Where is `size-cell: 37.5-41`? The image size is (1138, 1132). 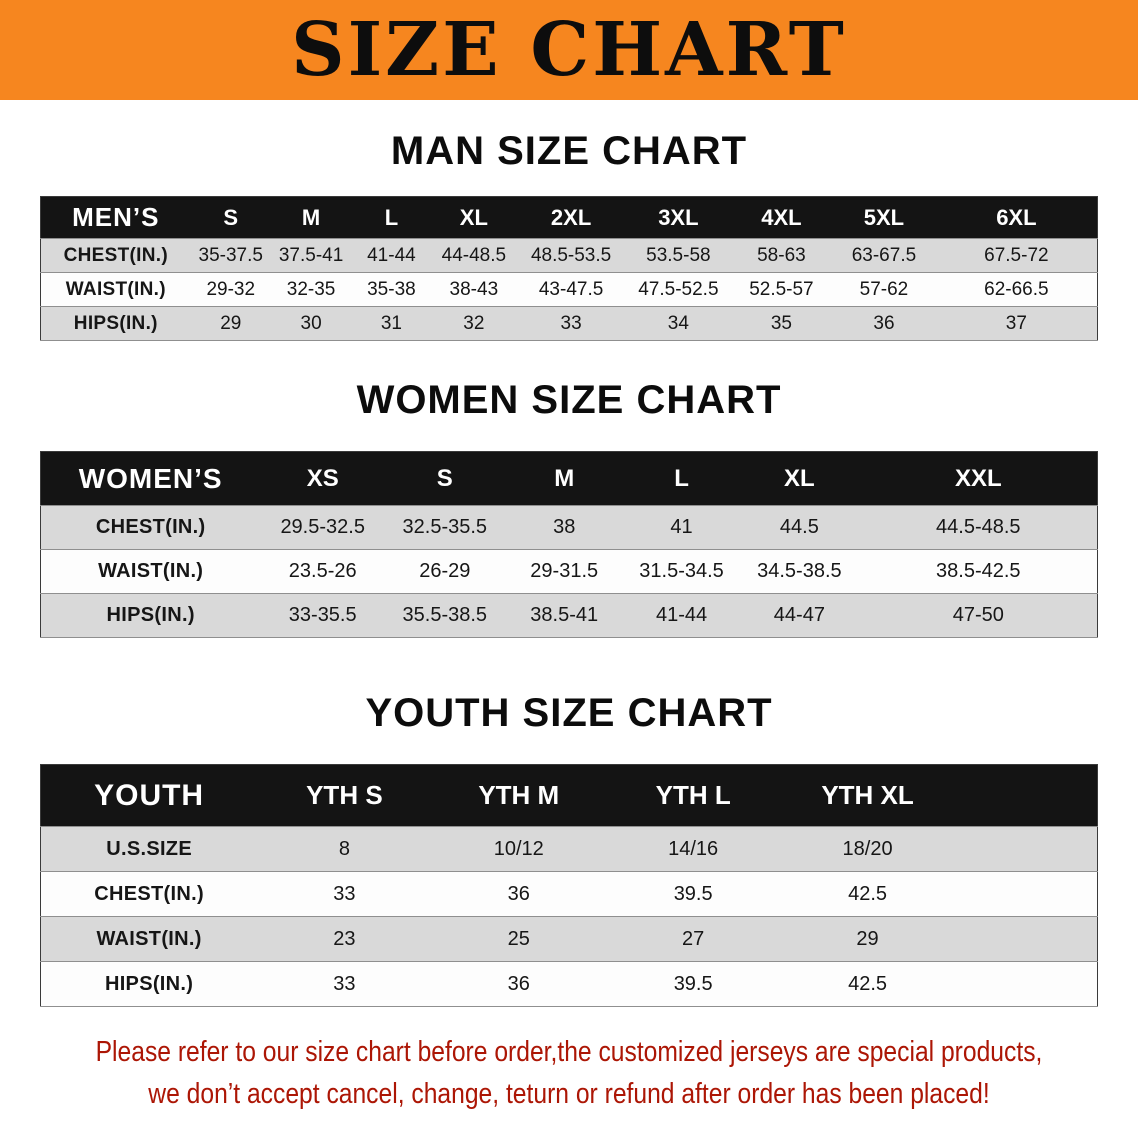
size-cell: 37.5-41 is located at coordinates (311, 255).